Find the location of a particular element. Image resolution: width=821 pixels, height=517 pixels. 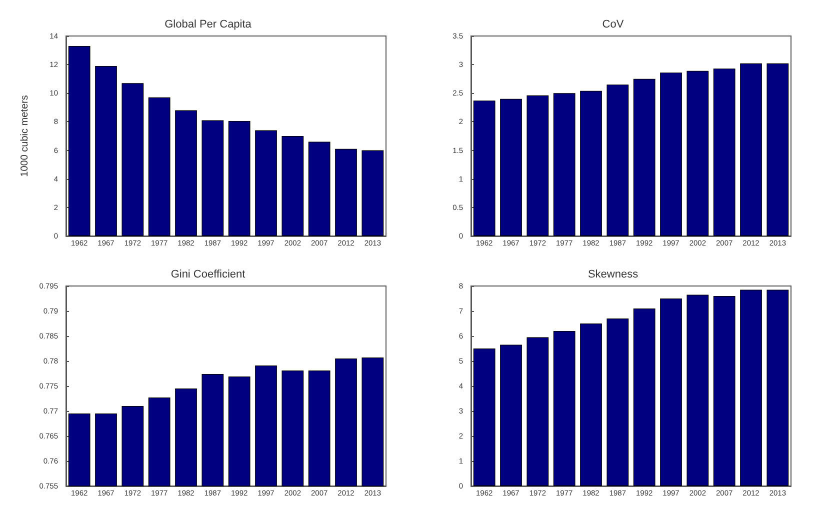

chart-title: CoV is located at coordinates (613, 24).